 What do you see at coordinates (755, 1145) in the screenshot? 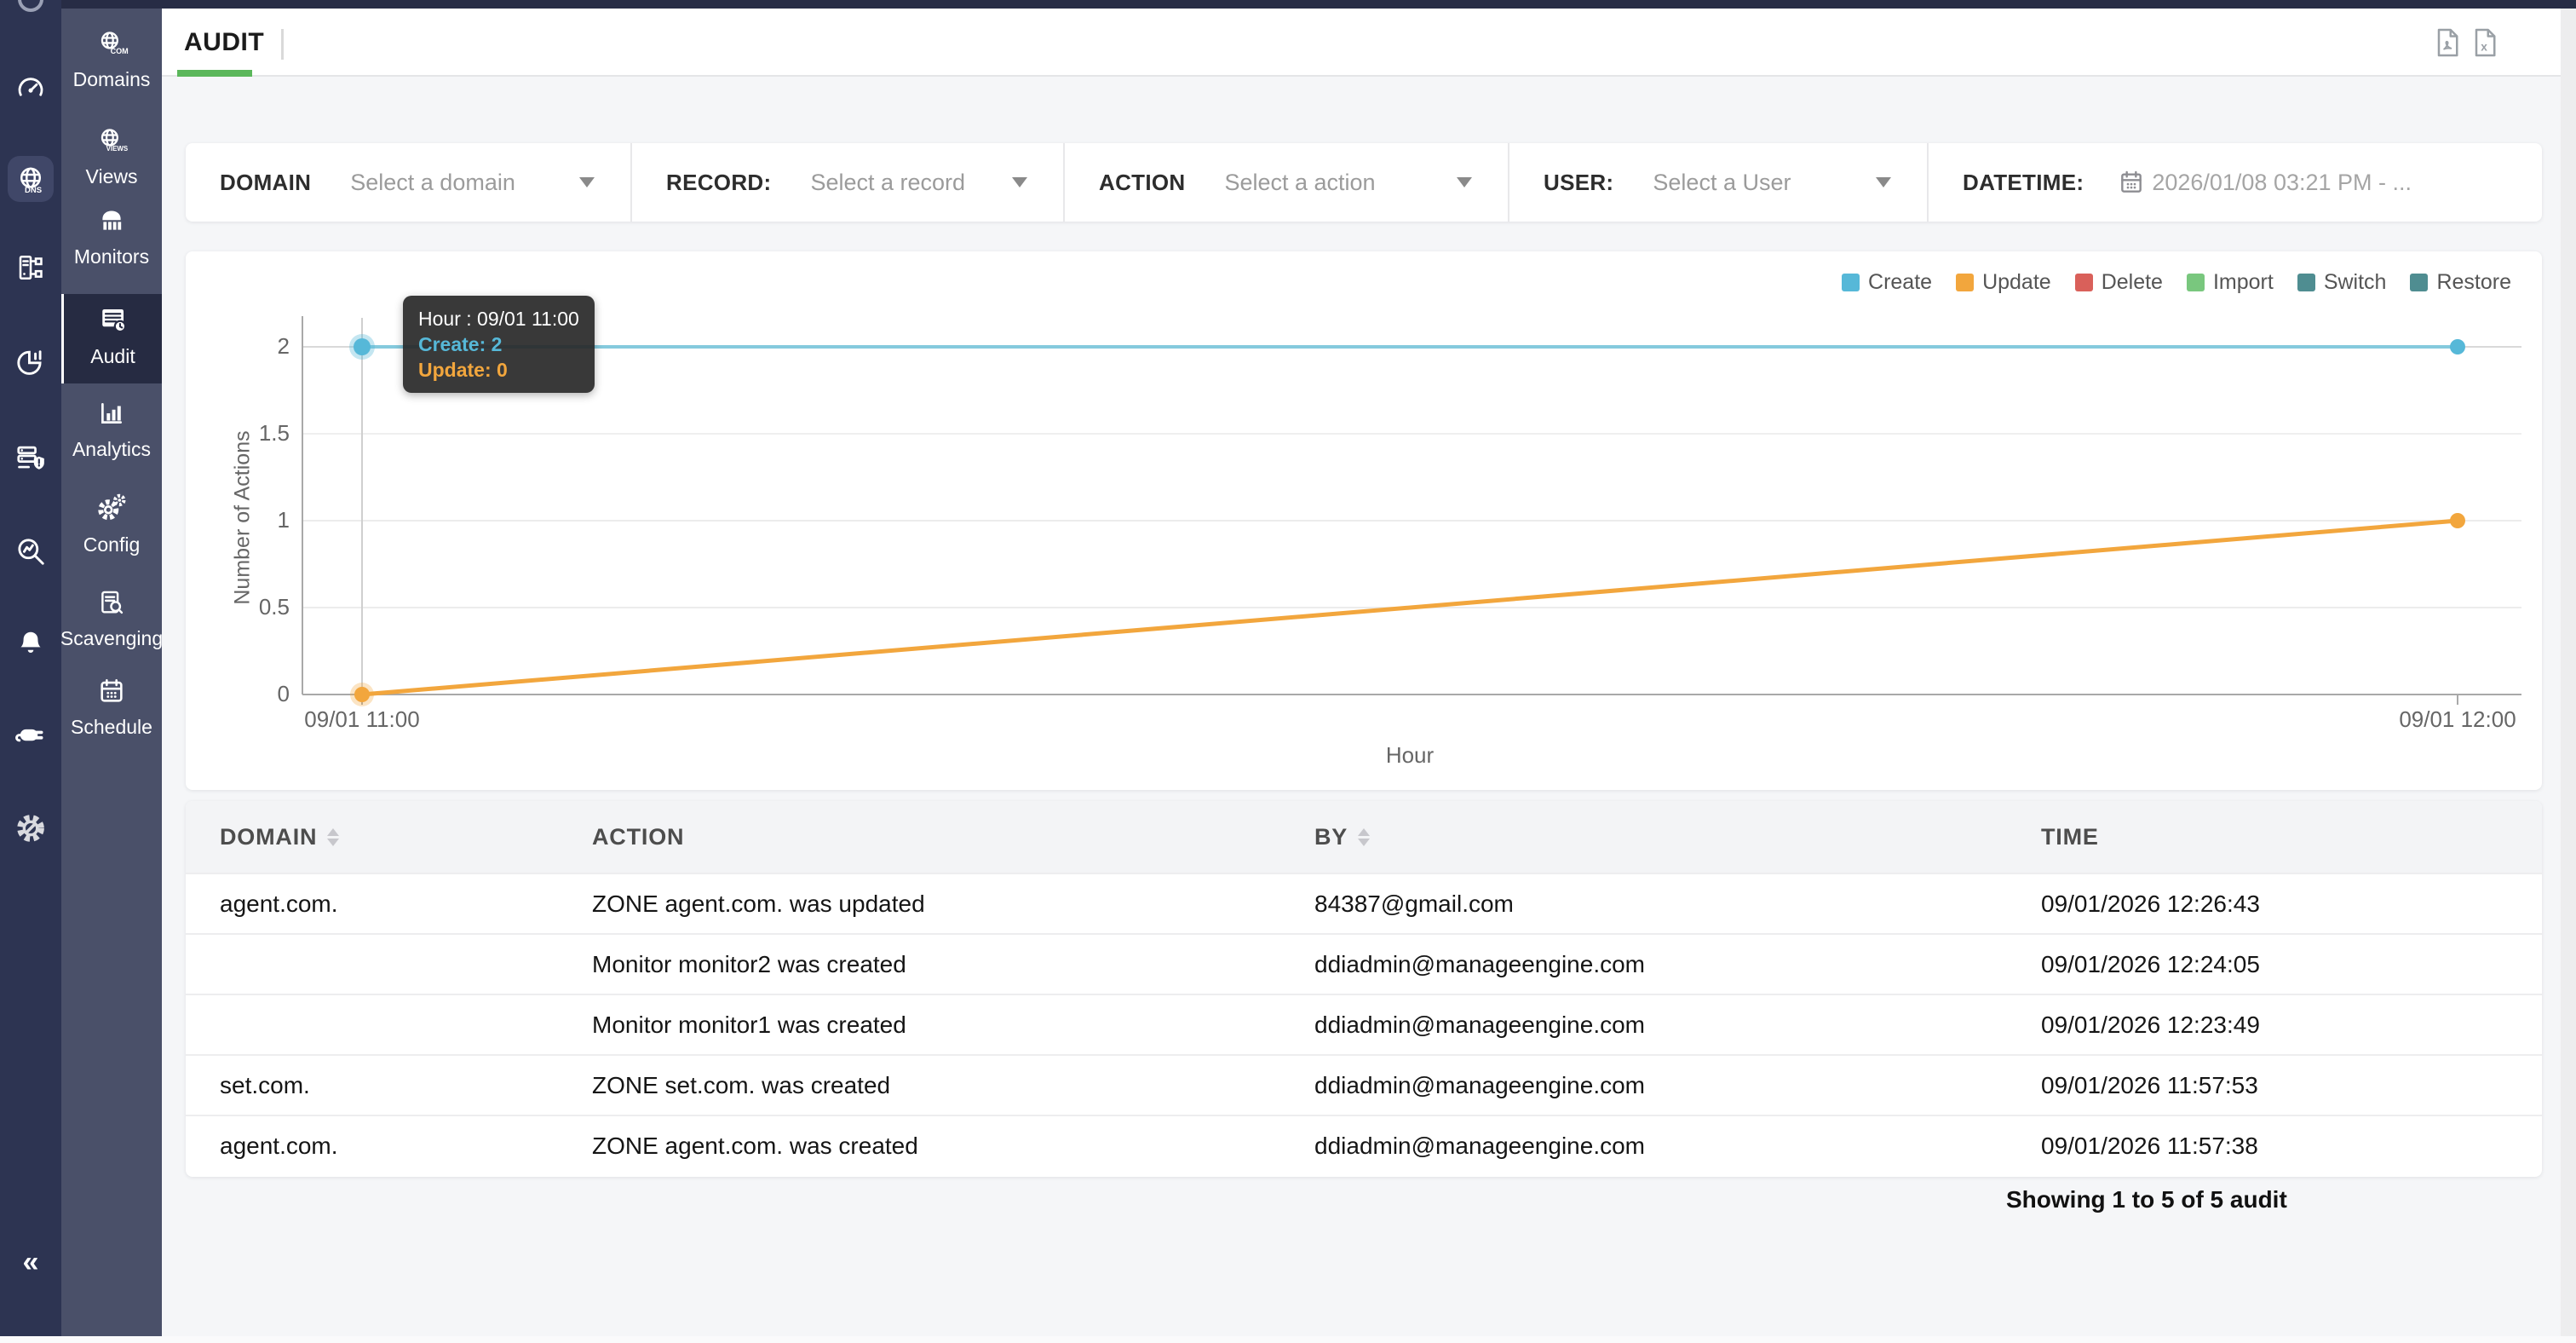
I see `cell-action: ZONE agent.com. was created` at bounding box center [755, 1145].